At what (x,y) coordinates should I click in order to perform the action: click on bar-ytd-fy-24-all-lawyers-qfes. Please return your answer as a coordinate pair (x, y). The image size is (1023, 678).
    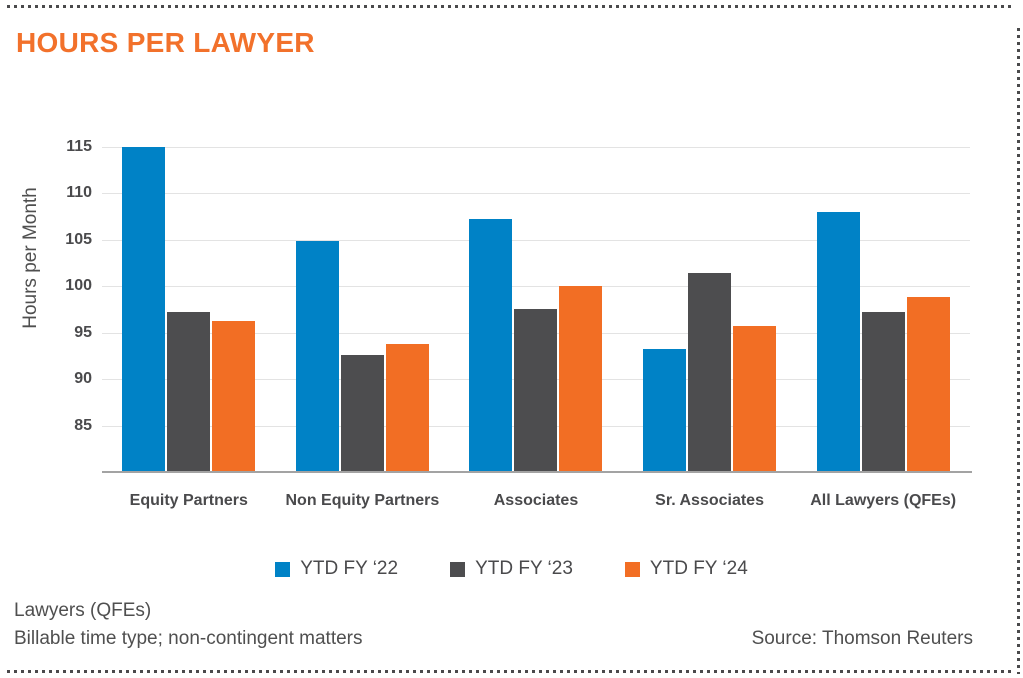
    Looking at the image, I should click on (928, 384).